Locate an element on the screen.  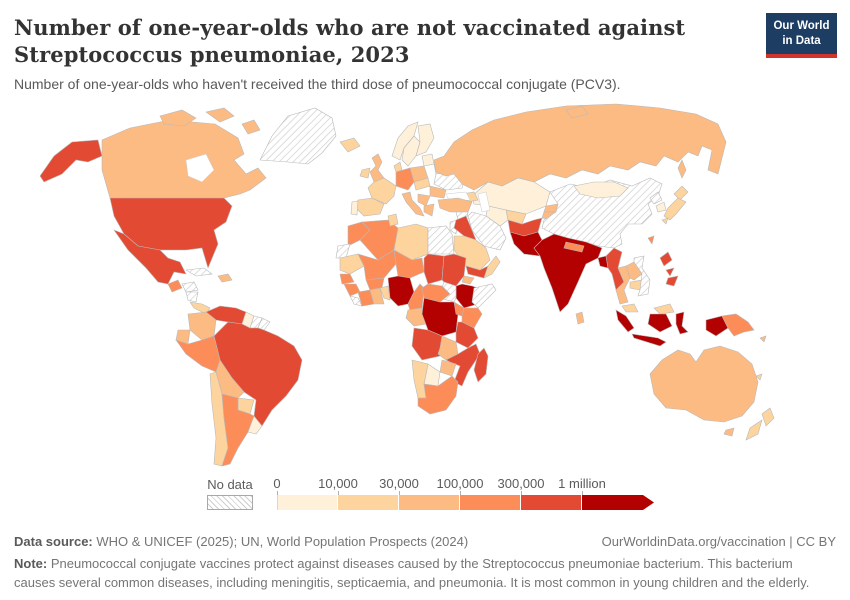
country-sudan is located at coordinates (454, 270).